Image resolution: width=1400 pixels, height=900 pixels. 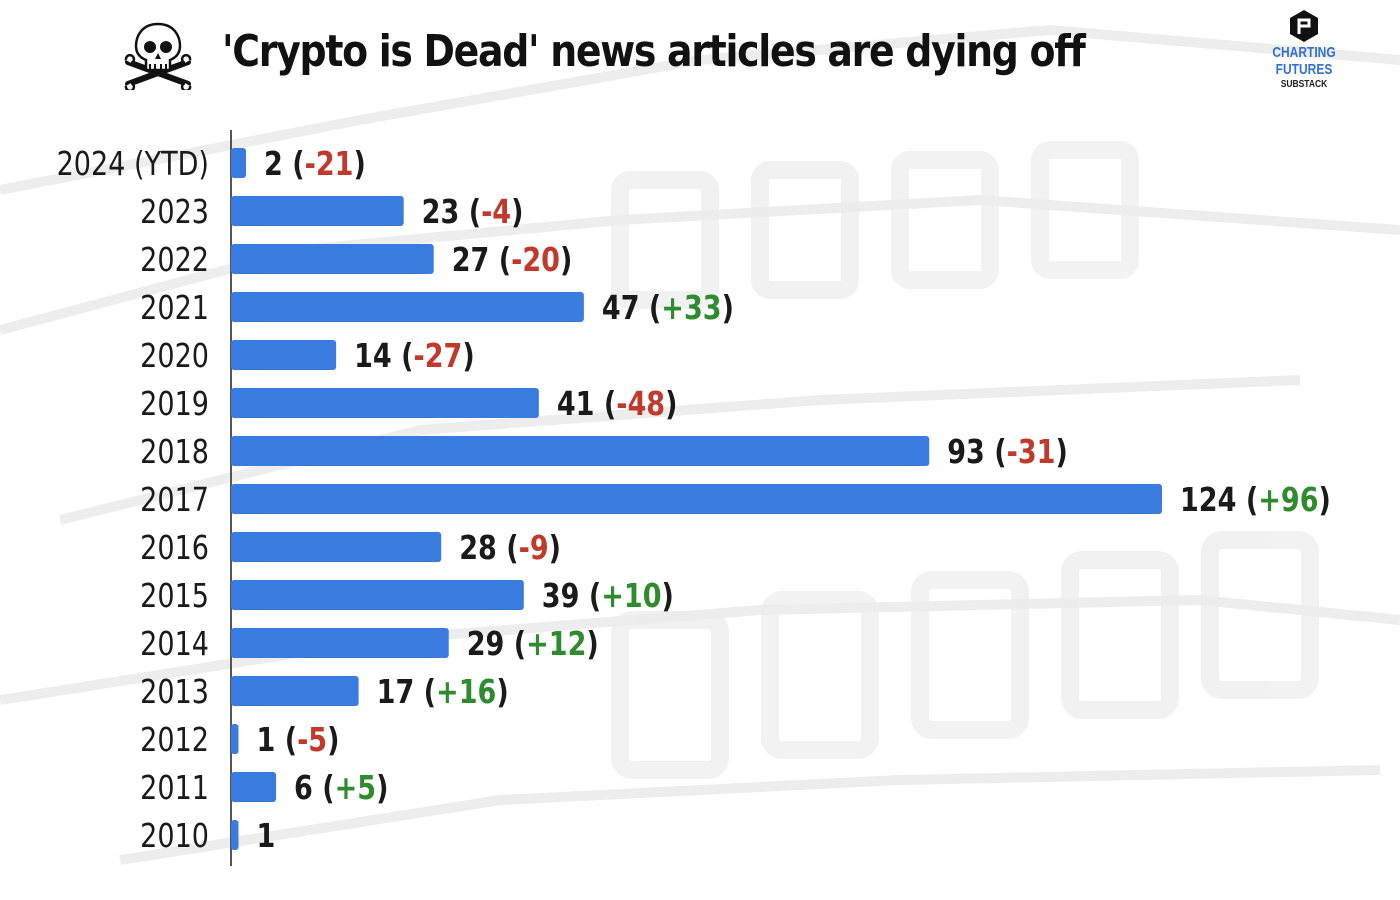 I want to click on y-tick-label: 2012, so click(x=174, y=740).